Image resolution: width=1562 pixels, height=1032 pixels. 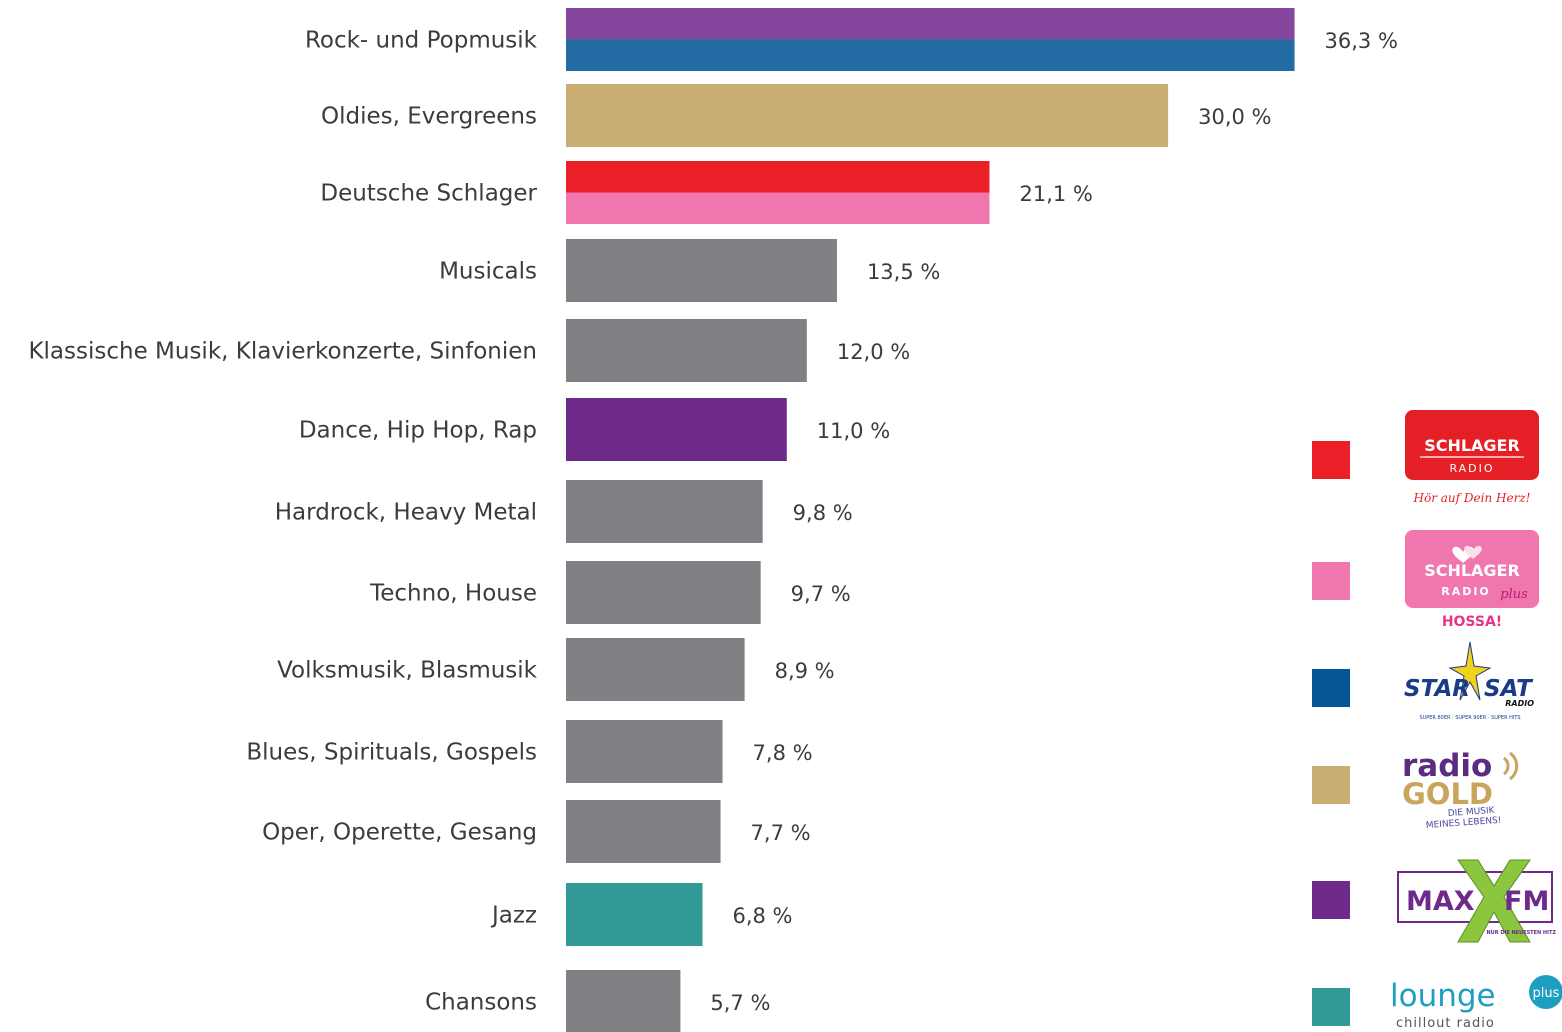 What do you see at coordinates (1331, 733) in the screenshot?
I see `legend` at bounding box center [1331, 733].